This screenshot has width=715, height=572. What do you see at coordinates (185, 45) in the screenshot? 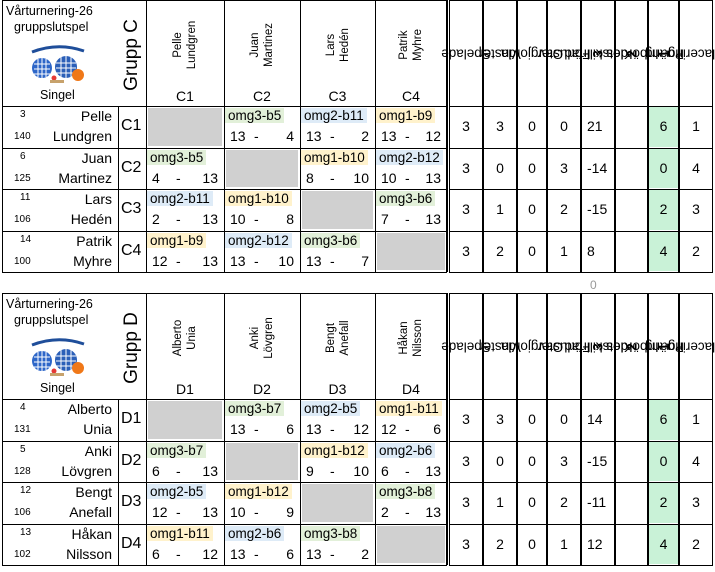
I see `column-player-name: Pelle Lundgren` at bounding box center [185, 45].